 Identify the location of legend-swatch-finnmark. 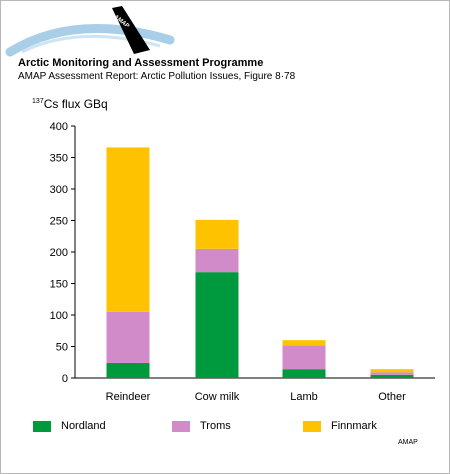
(312, 426).